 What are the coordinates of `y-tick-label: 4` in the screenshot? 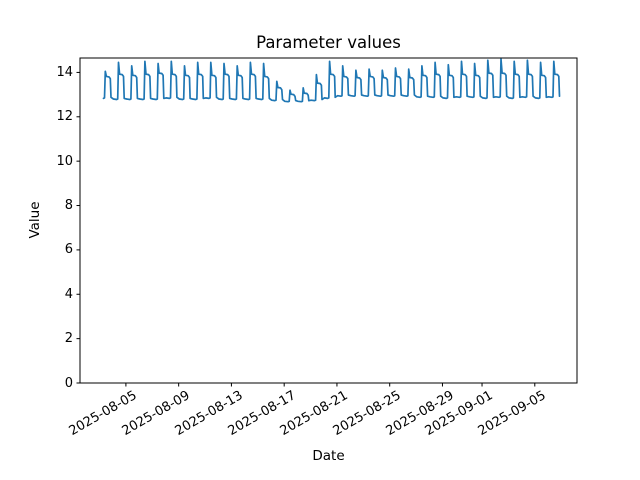 It's located at (68, 294).